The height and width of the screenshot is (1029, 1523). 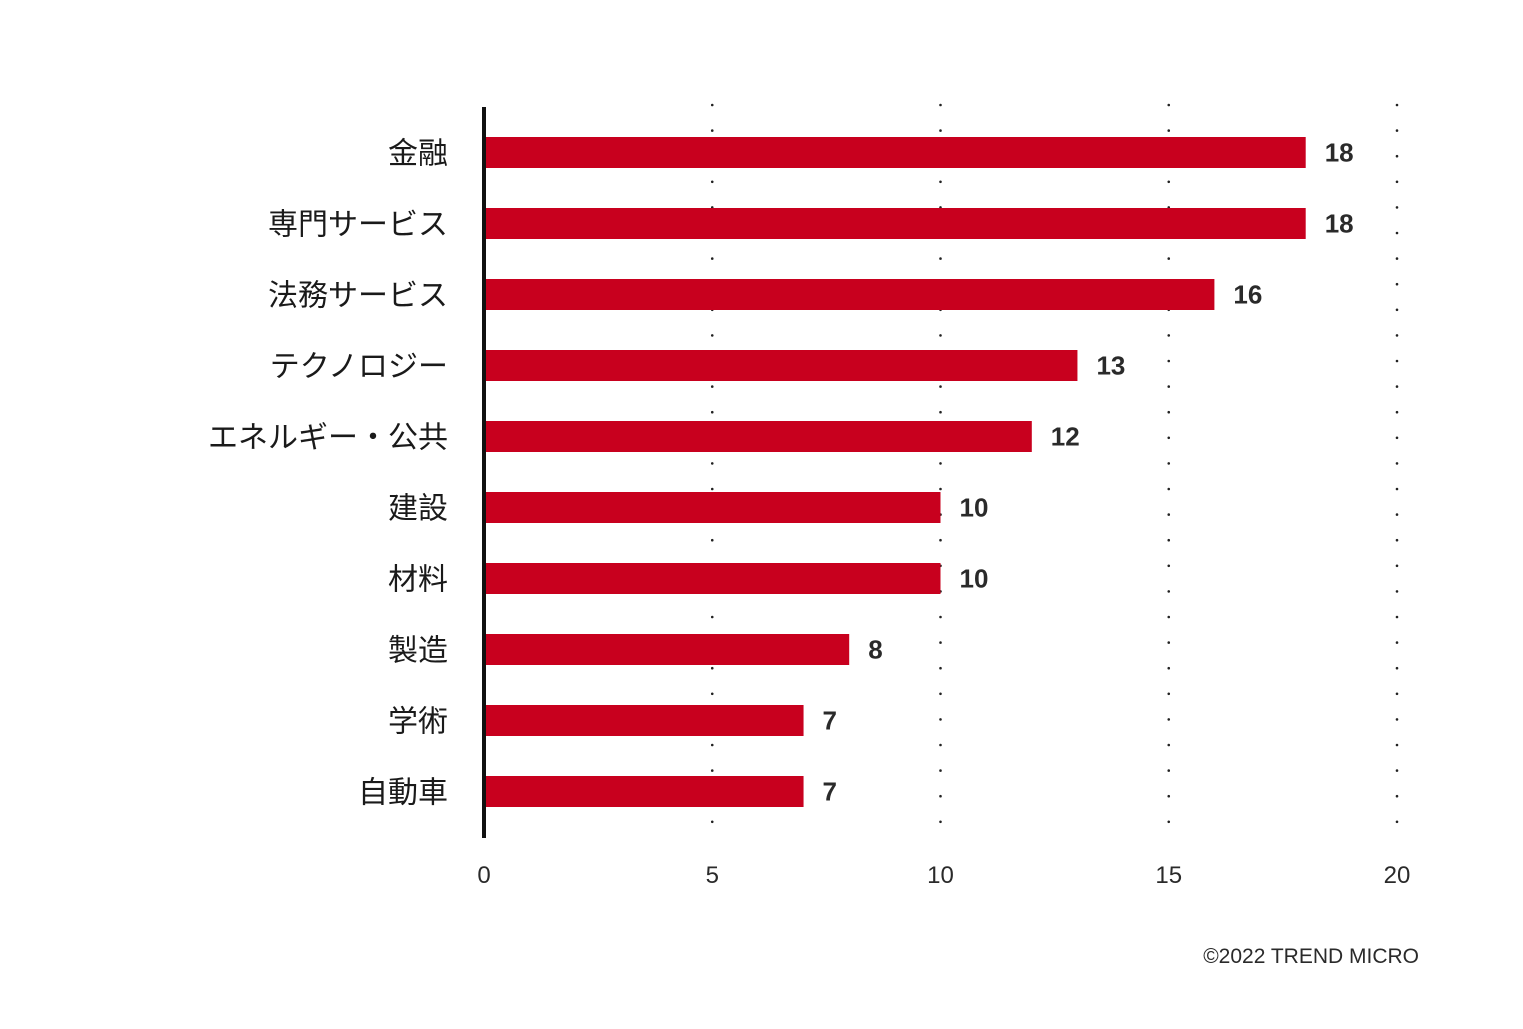 I want to click on category-label: テクノロジー, so click(x=359, y=367).